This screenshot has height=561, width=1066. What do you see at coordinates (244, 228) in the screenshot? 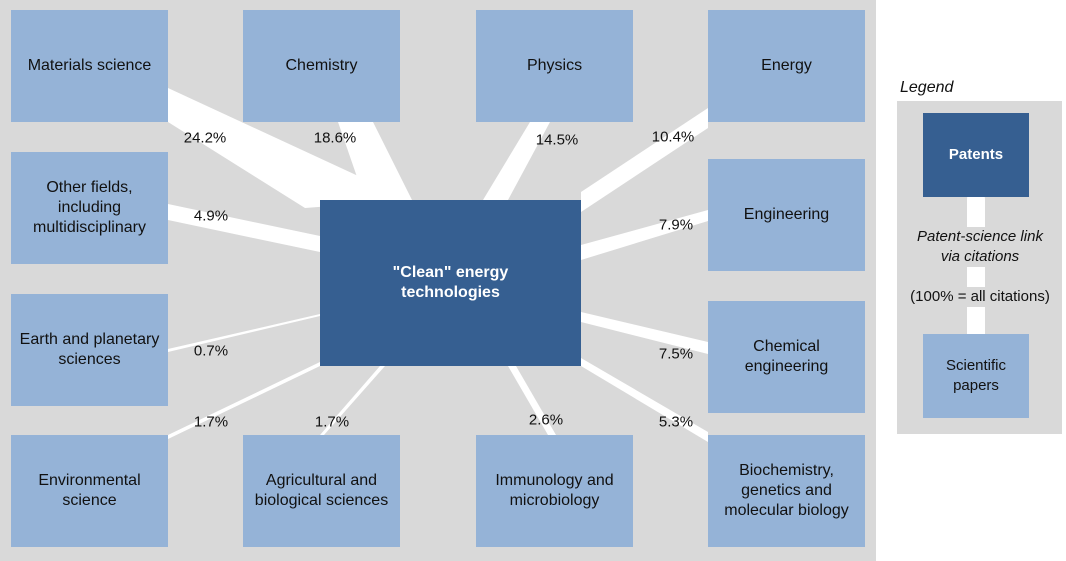
I see `link-other-fields` at bounding box center [244, 228].